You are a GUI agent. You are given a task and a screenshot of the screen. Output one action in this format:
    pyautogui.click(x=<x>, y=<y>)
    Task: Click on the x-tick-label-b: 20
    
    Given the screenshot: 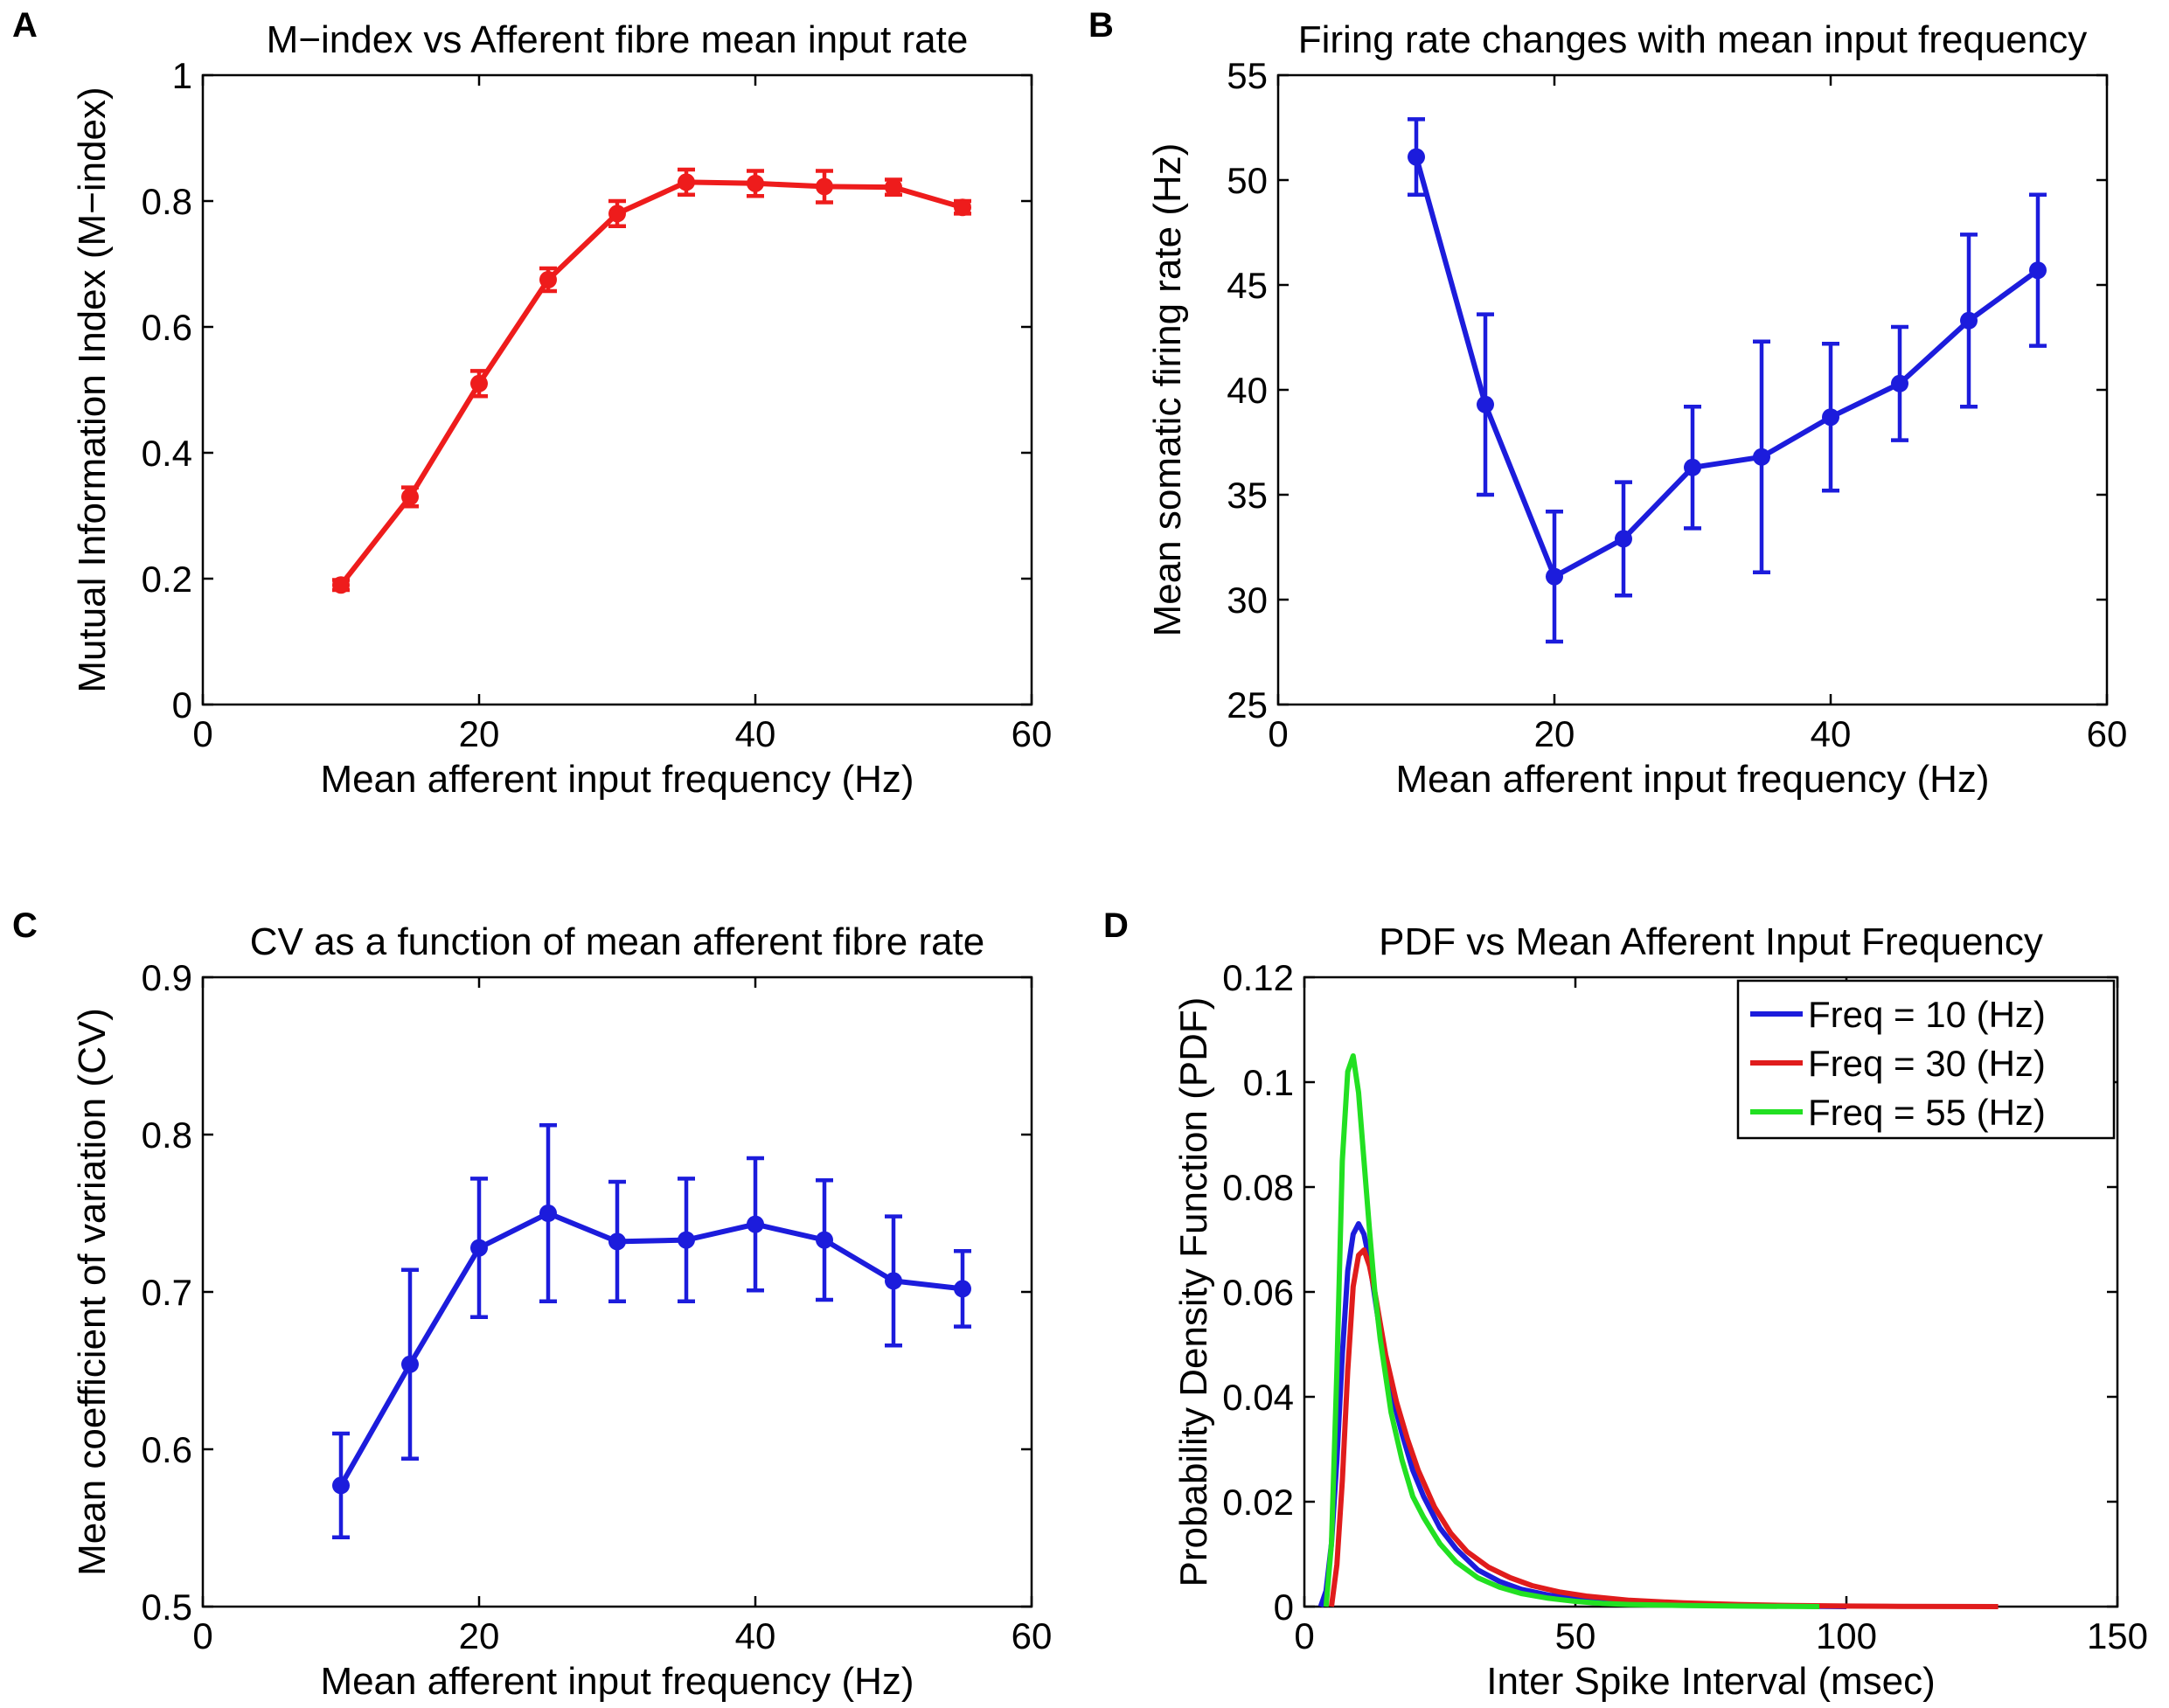 What is the action you would take?
    pyautogui.click(x=1554, y=733)
    